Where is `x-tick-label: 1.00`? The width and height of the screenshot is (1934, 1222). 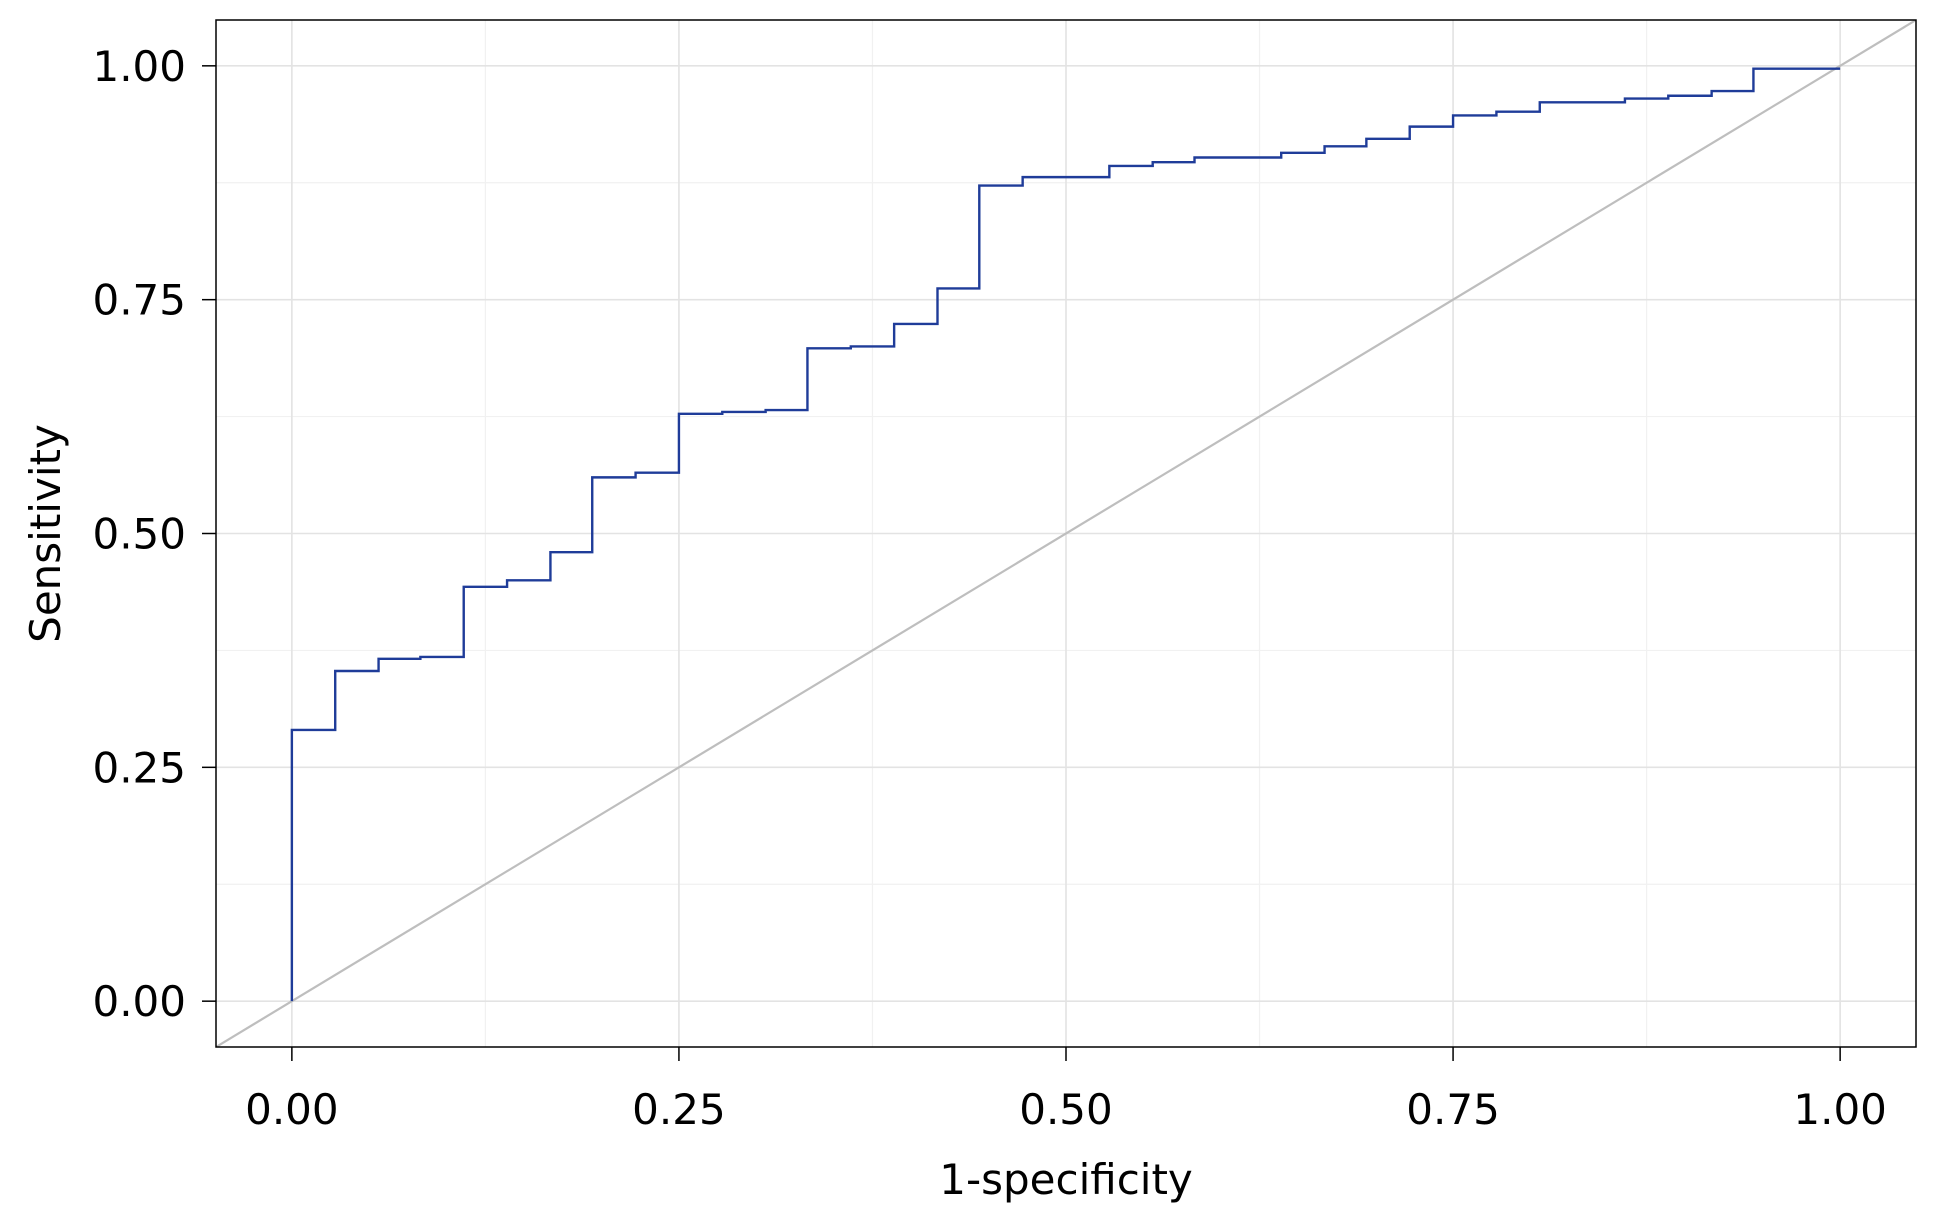
x-tick-label: 1.00 is located at coordinates (1840, 1109).